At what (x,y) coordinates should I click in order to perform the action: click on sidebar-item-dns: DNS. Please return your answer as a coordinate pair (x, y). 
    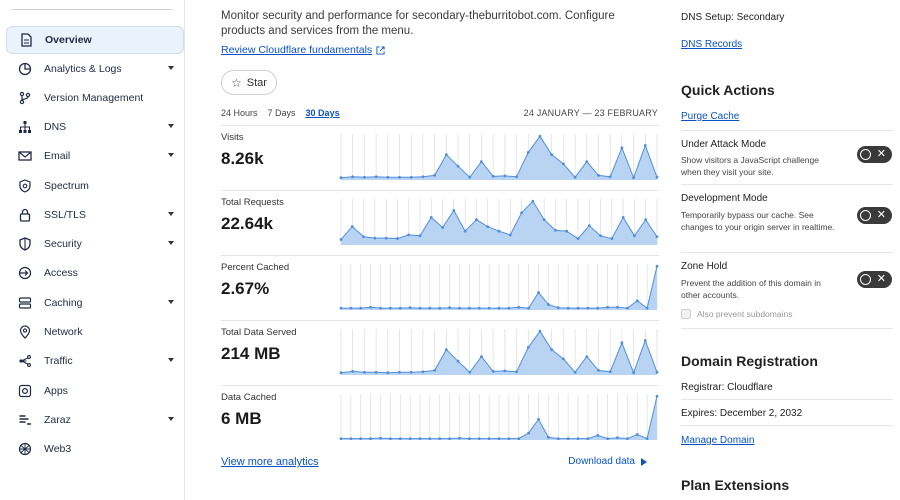
    Looking at the image, I should click on (95, 127).